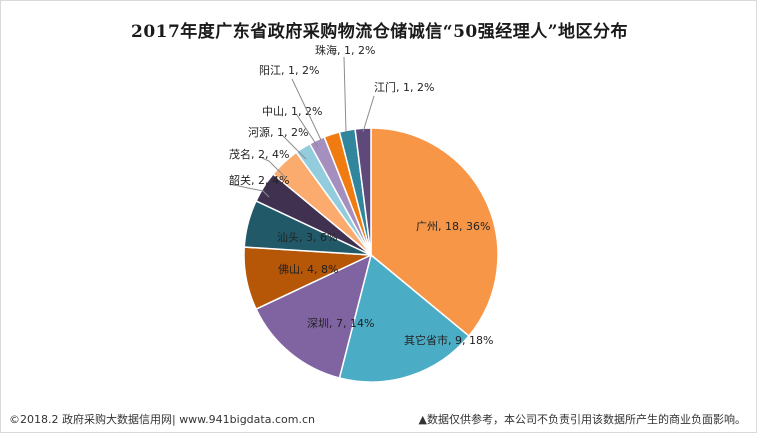 This screenshot has height=433, width=757. Describe the element at coordinates (307, 237) in the screenshot. I see `data-label-汕头: 汕头, 3, 6%` at that location.